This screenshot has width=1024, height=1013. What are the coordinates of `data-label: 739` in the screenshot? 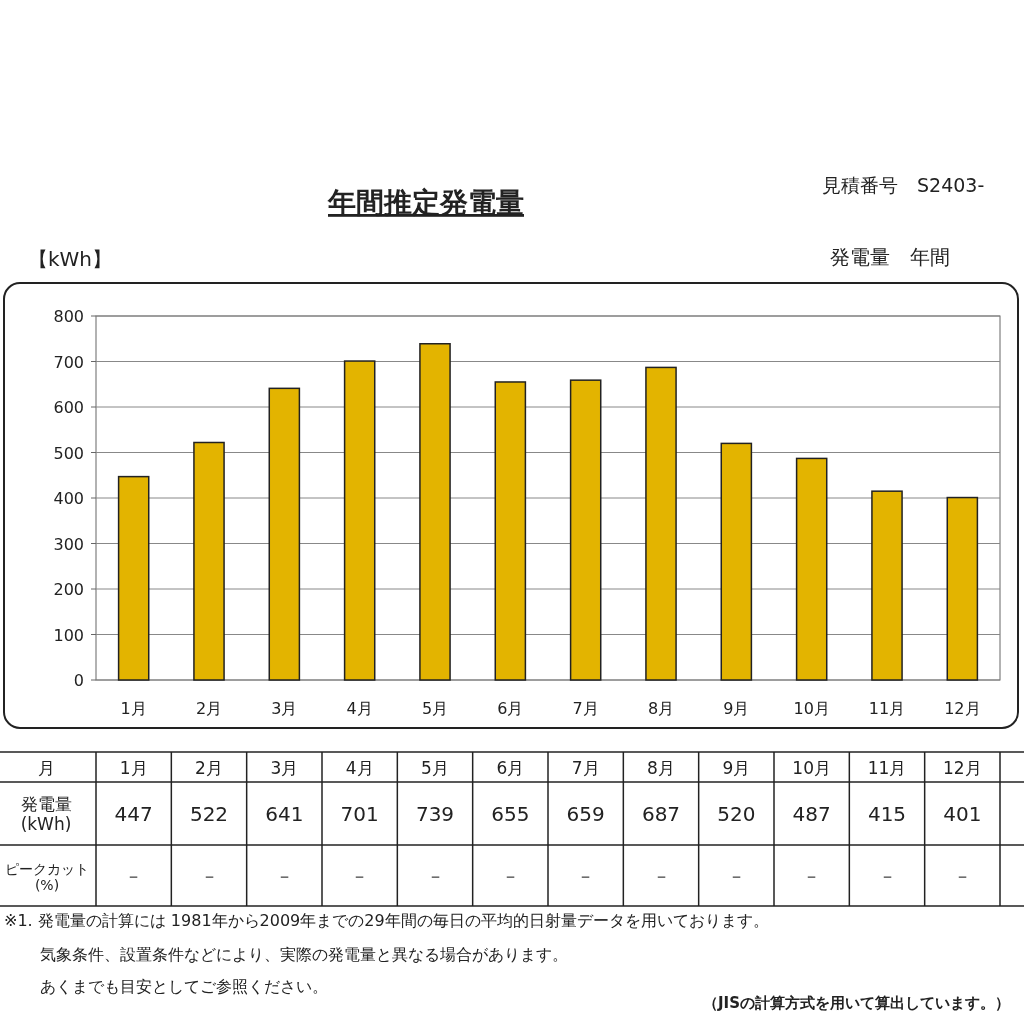 It's located at (435, 814).